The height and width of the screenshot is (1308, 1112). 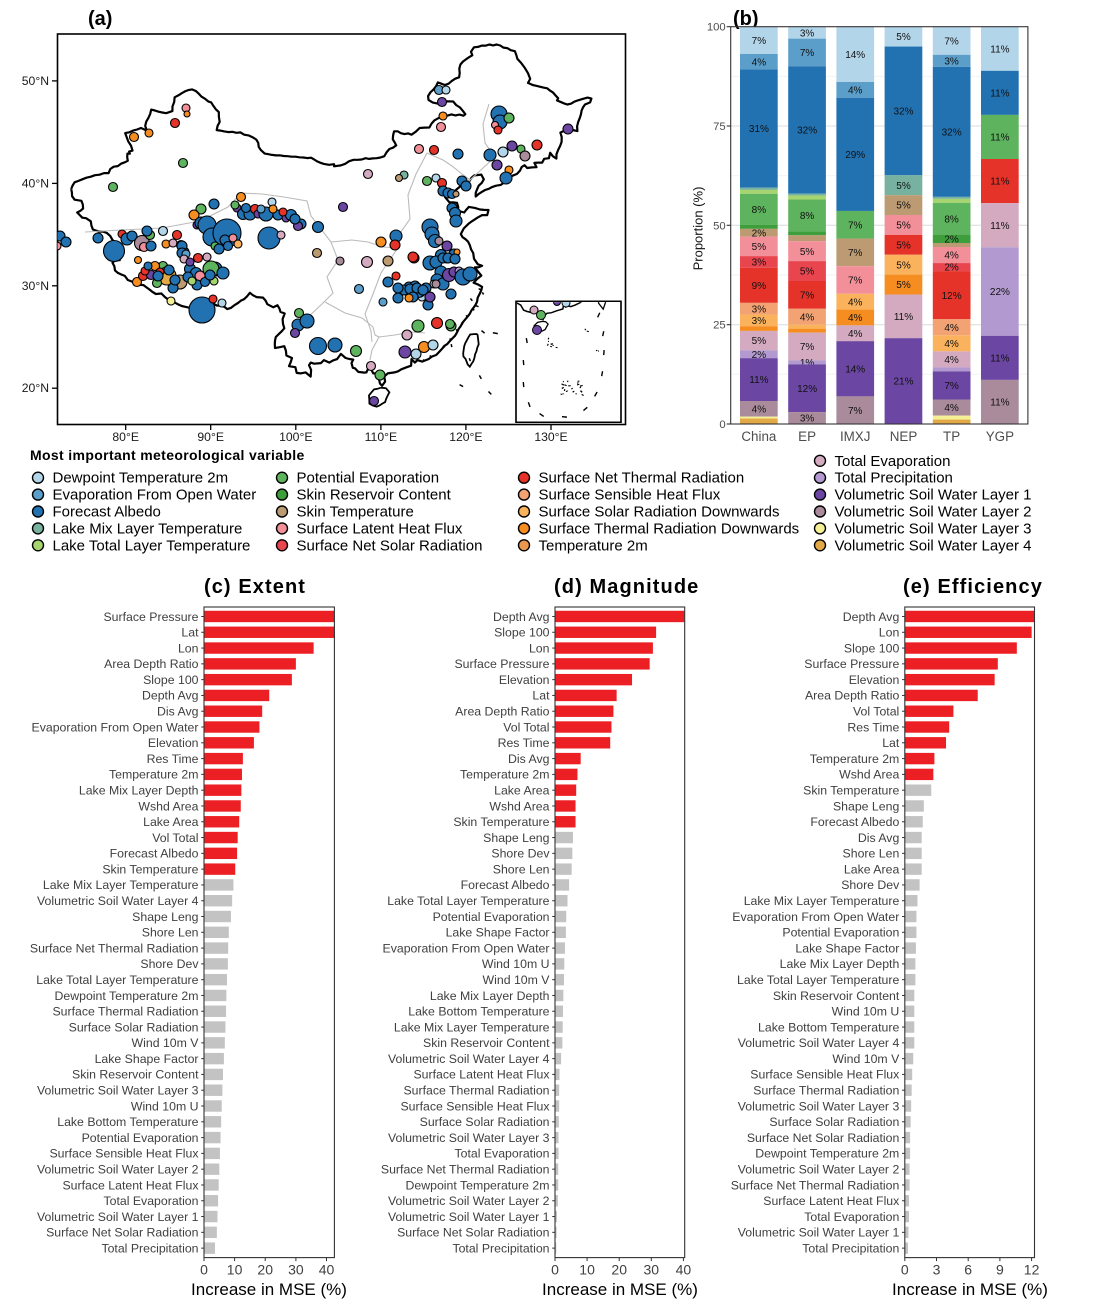 What do you see at coordinates (840, 964) in the screenshot?
I see `svg-text: Lake Mix Layer Depth` at bounding box center [840, 964].